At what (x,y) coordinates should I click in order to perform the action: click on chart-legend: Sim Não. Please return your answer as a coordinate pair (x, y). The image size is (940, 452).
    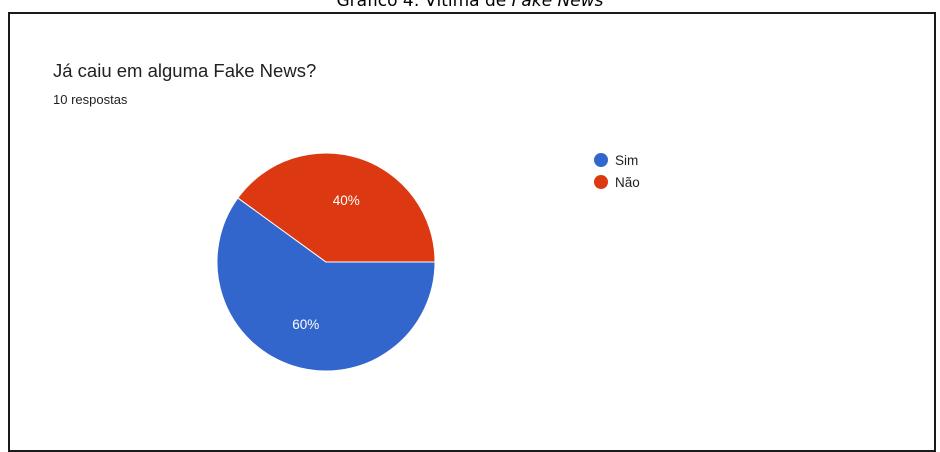
    Looking at the image, I should click on (617, 171).